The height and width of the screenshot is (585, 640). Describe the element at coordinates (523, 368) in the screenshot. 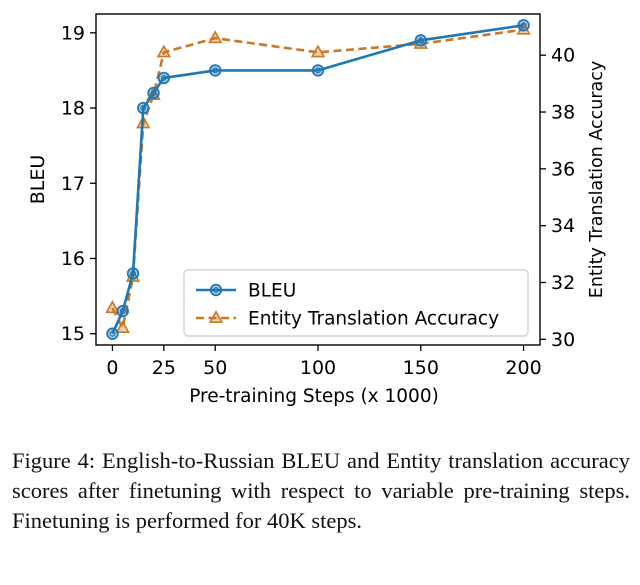

I see `x-tick-label: 200` at that location.